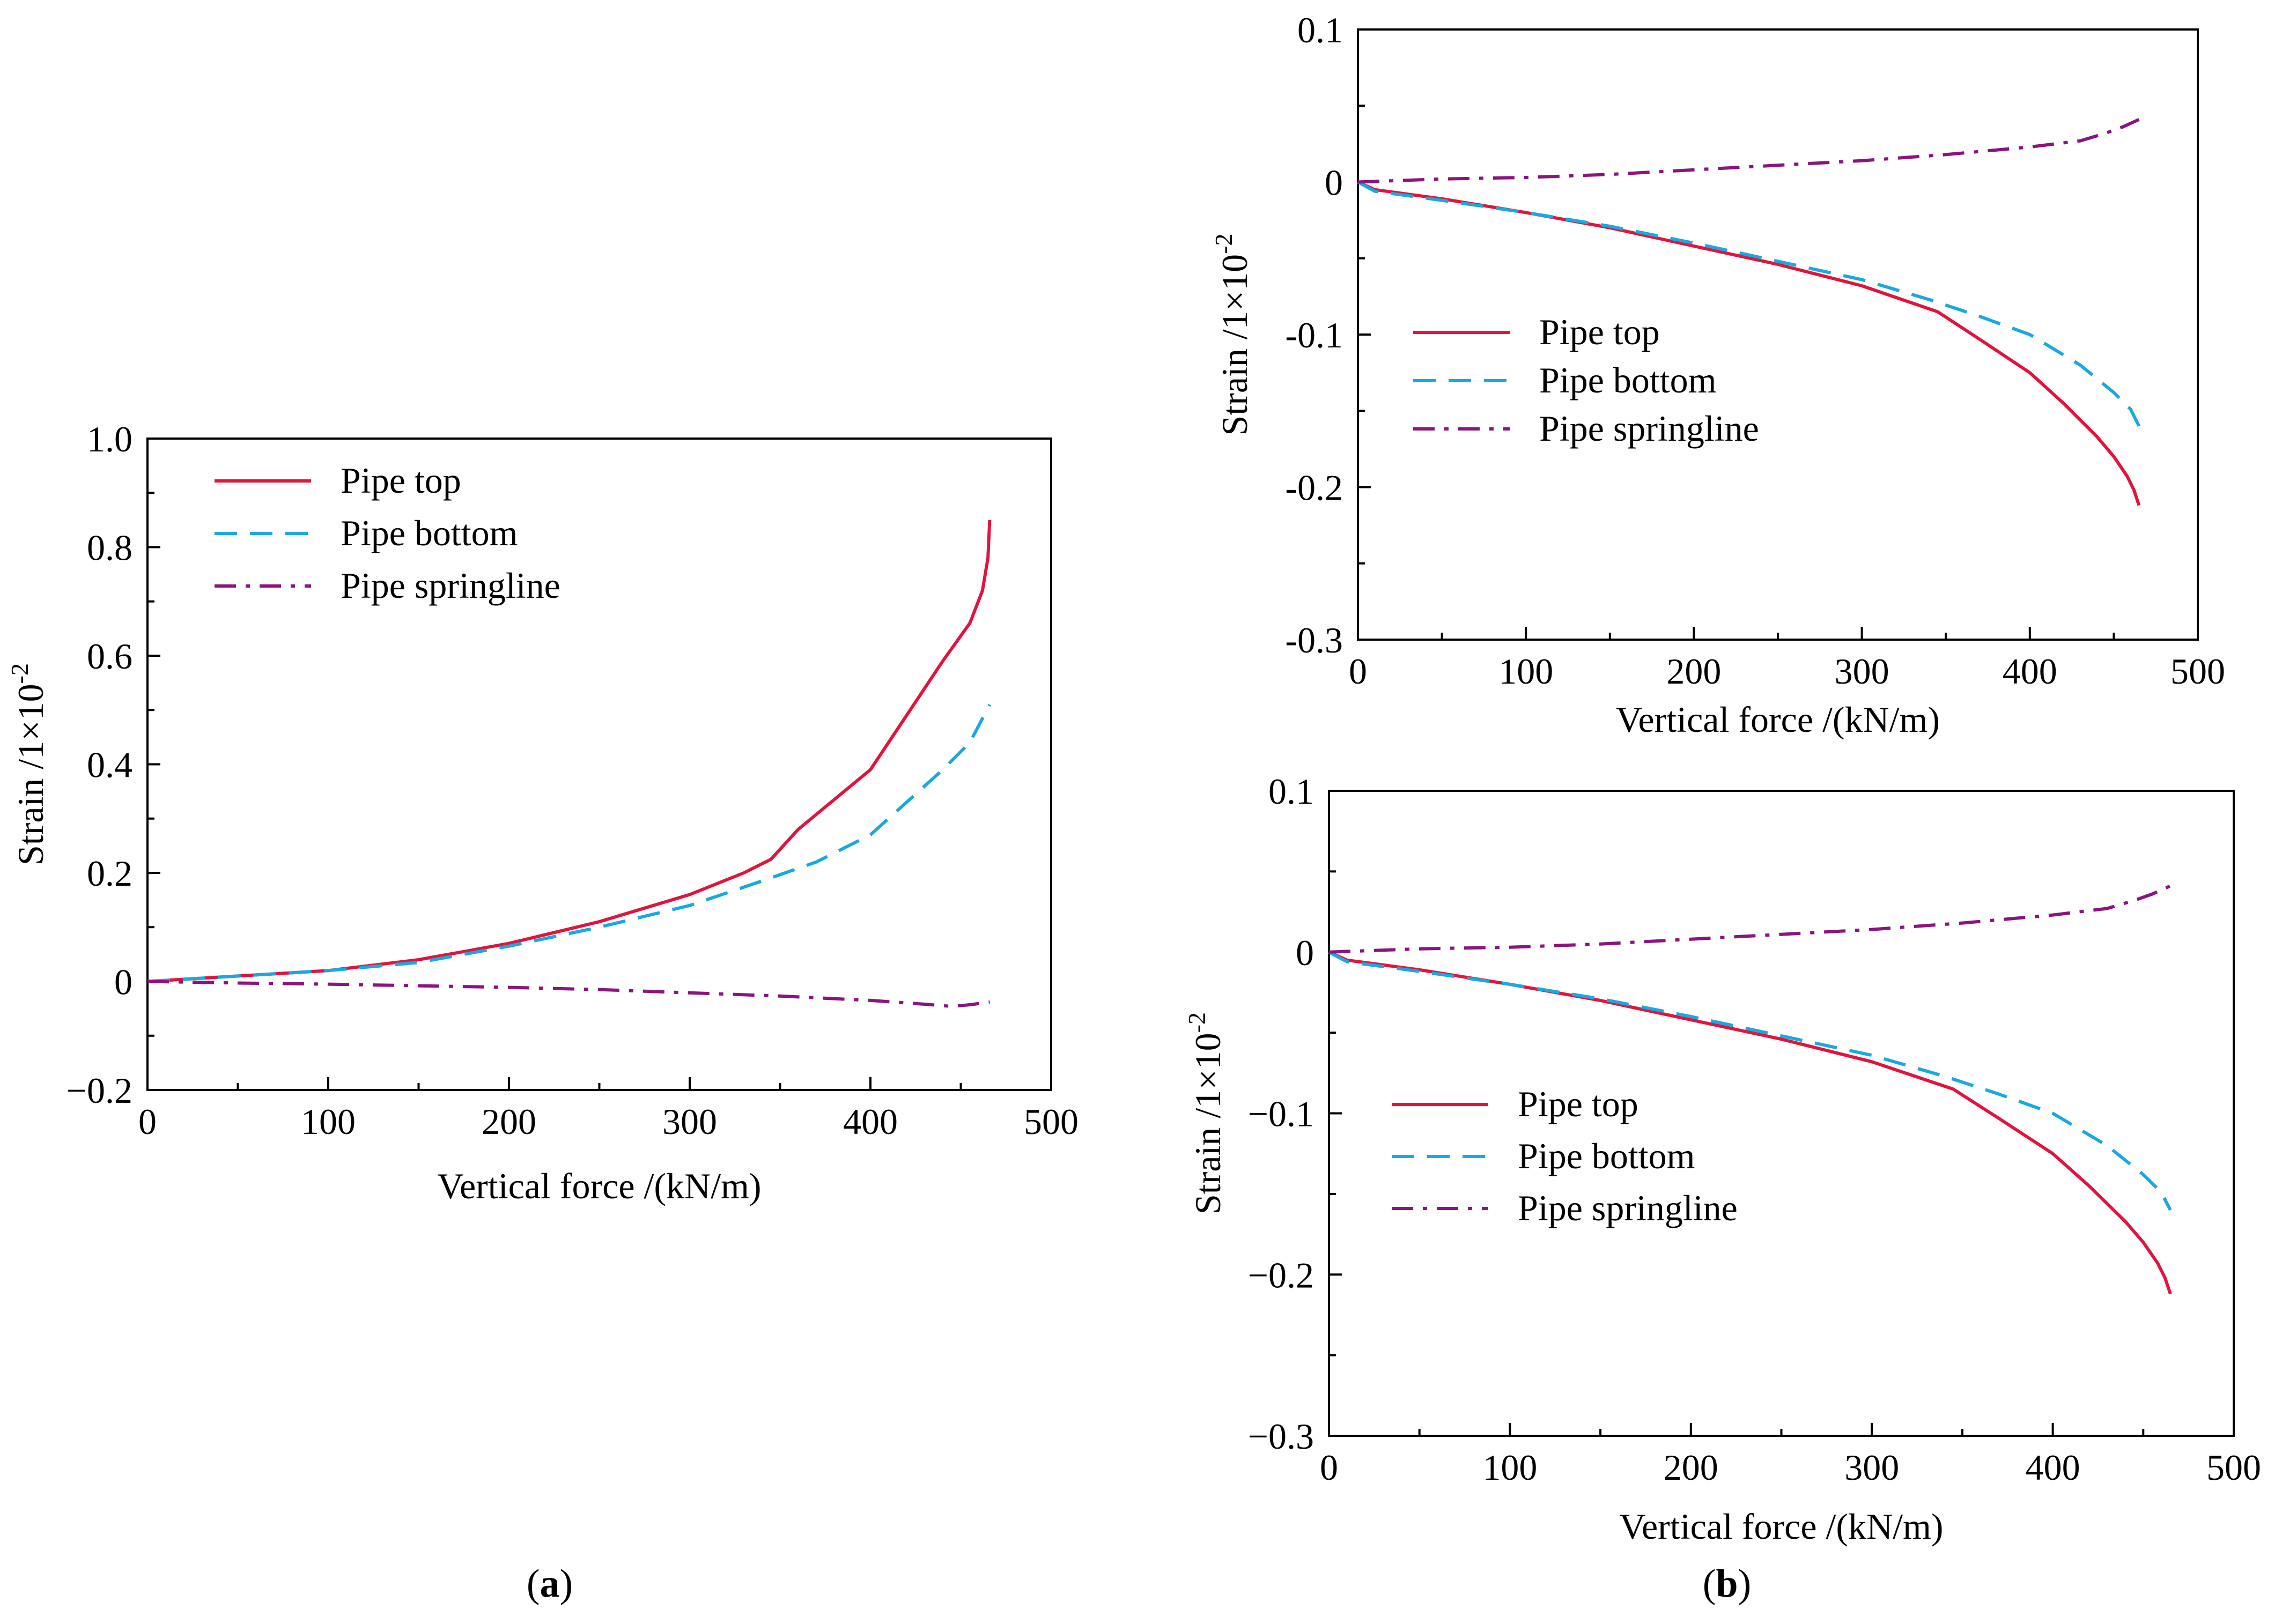 Image resolution: width=2282 pixels, height=1624 pixels. What do you see at coordinates (1314, 640) in the screenshot?
I see `y-tick-label: -0.3` at bounding box center [1314, 640].